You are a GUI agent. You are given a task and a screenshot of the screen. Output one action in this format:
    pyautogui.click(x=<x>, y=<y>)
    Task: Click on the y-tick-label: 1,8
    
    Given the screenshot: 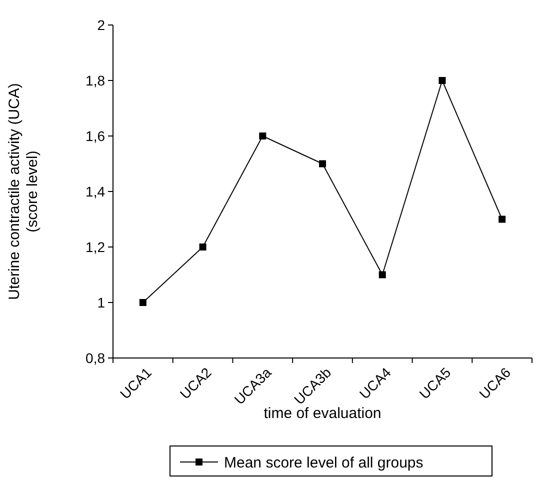 What is the action you would take?
    pyautogui.click(x=96, y=80)
    